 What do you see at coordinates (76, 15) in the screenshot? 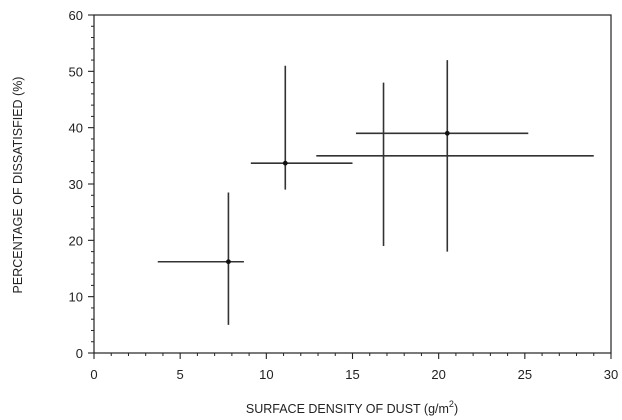
I see `y-tick-label: 60` at bounding box center [76, 15].